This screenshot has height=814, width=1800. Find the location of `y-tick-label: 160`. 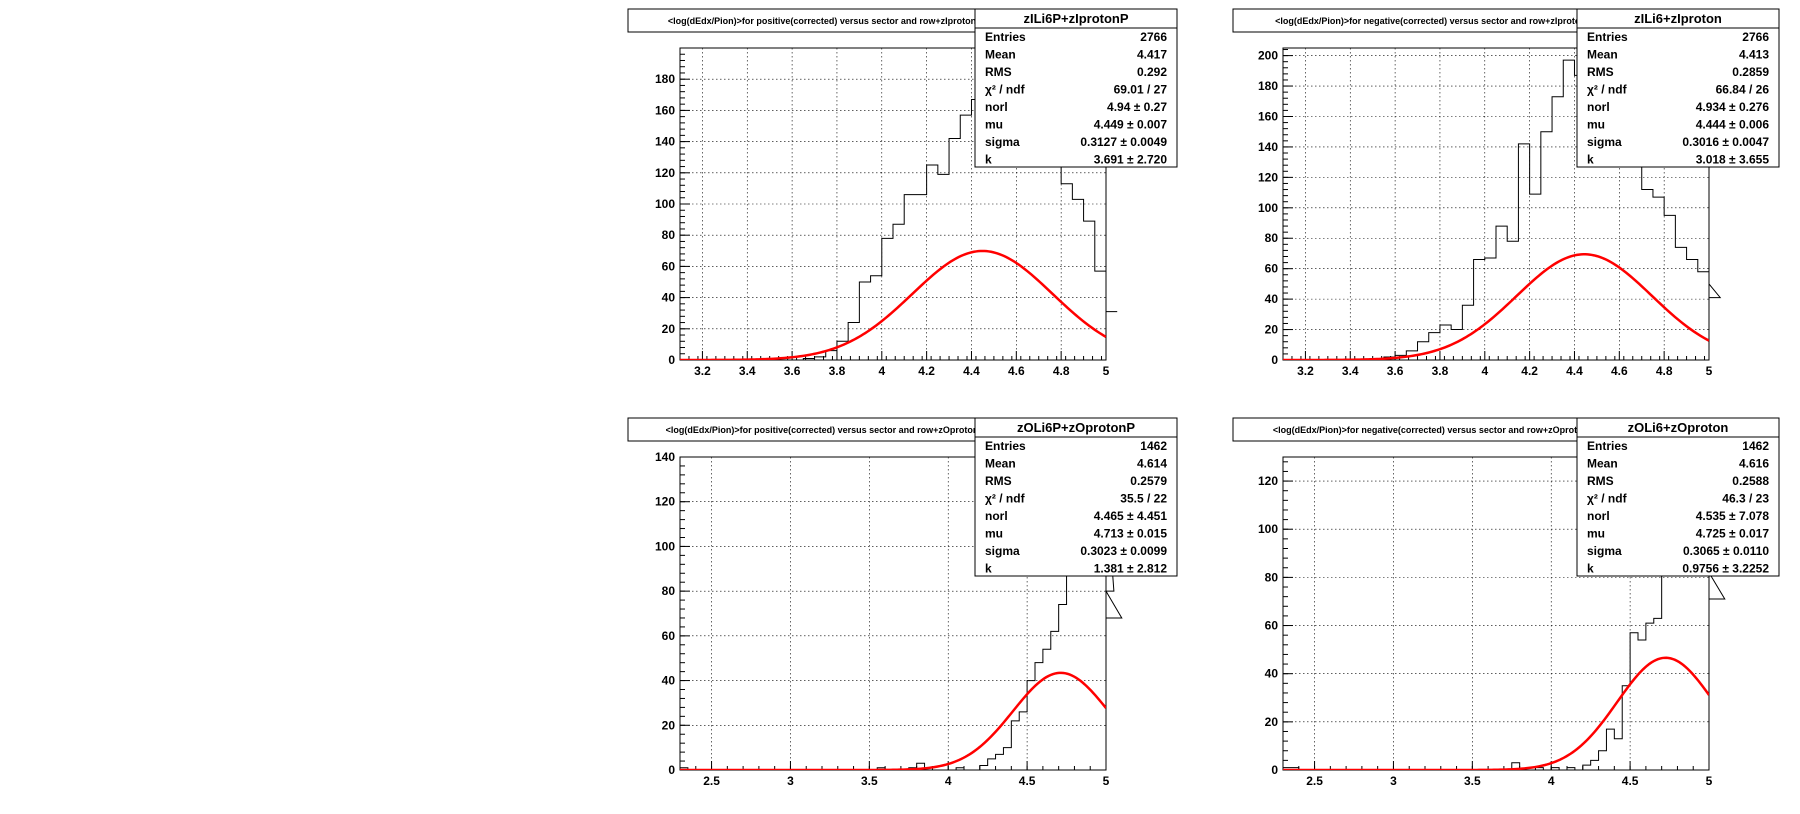

y-tick-label: 160 is located at coordinates (1268, 116).